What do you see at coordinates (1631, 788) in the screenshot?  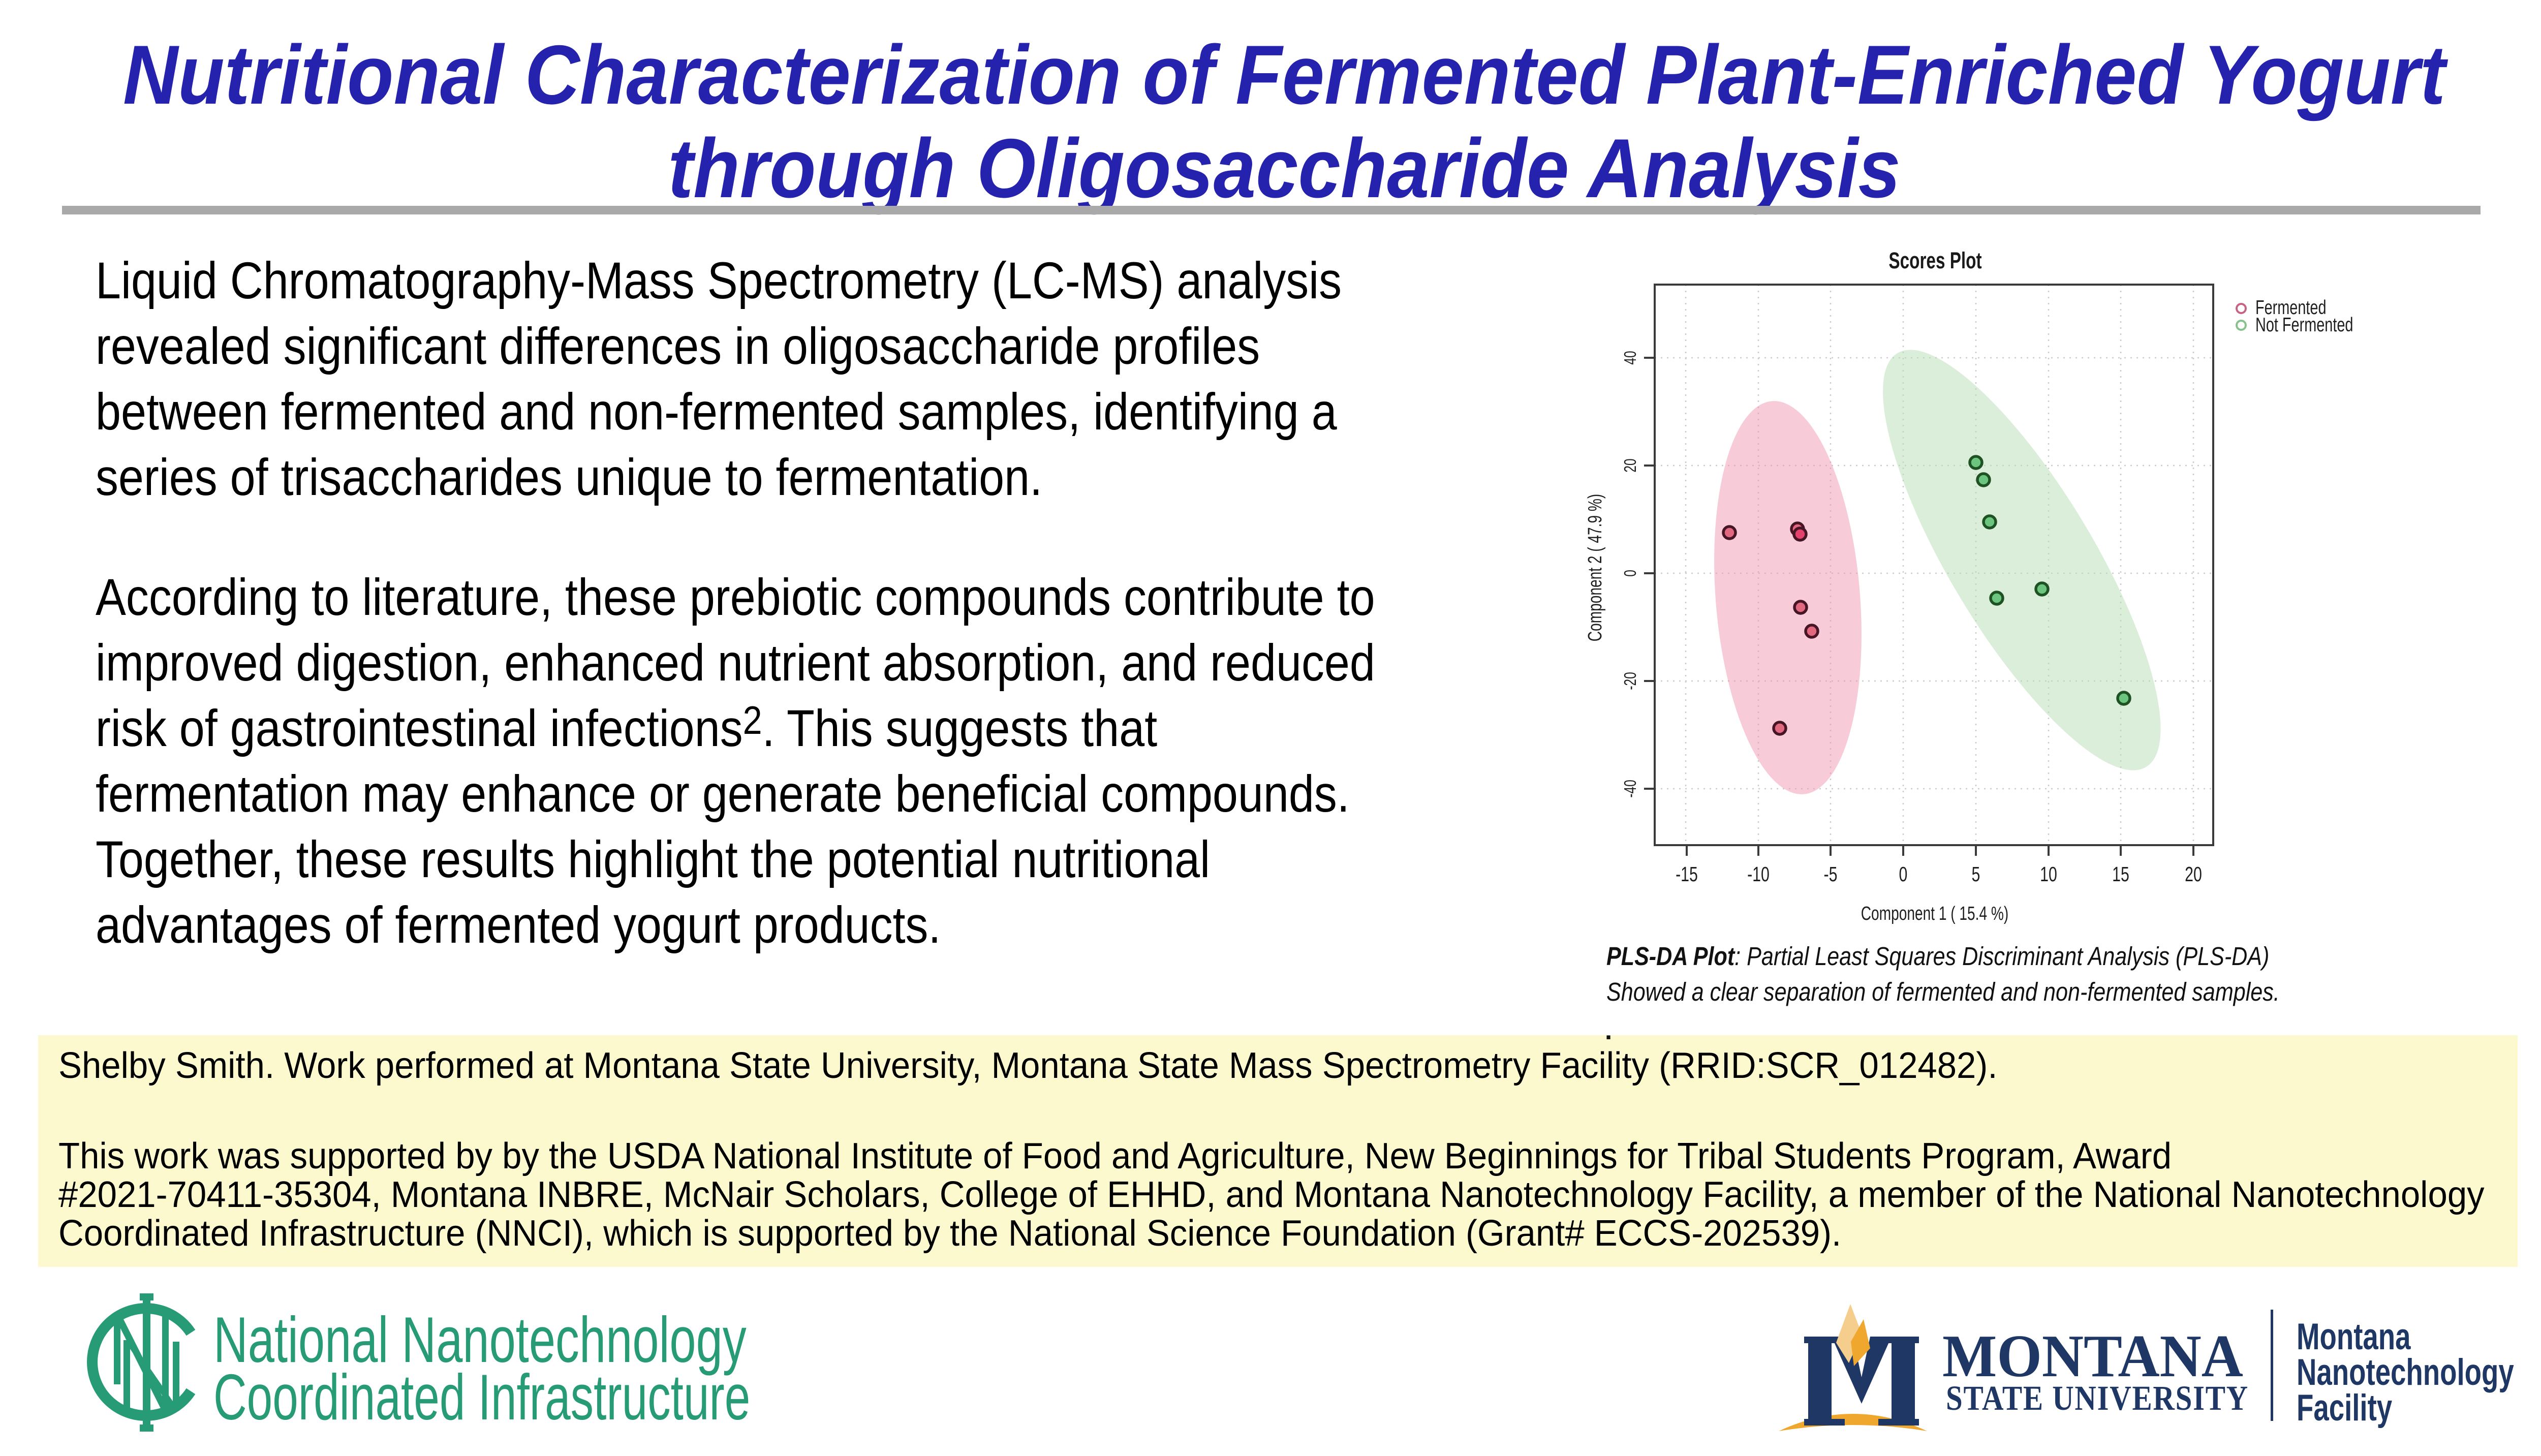 I see `svg-text: -40` at bounding box center [1631, 788].